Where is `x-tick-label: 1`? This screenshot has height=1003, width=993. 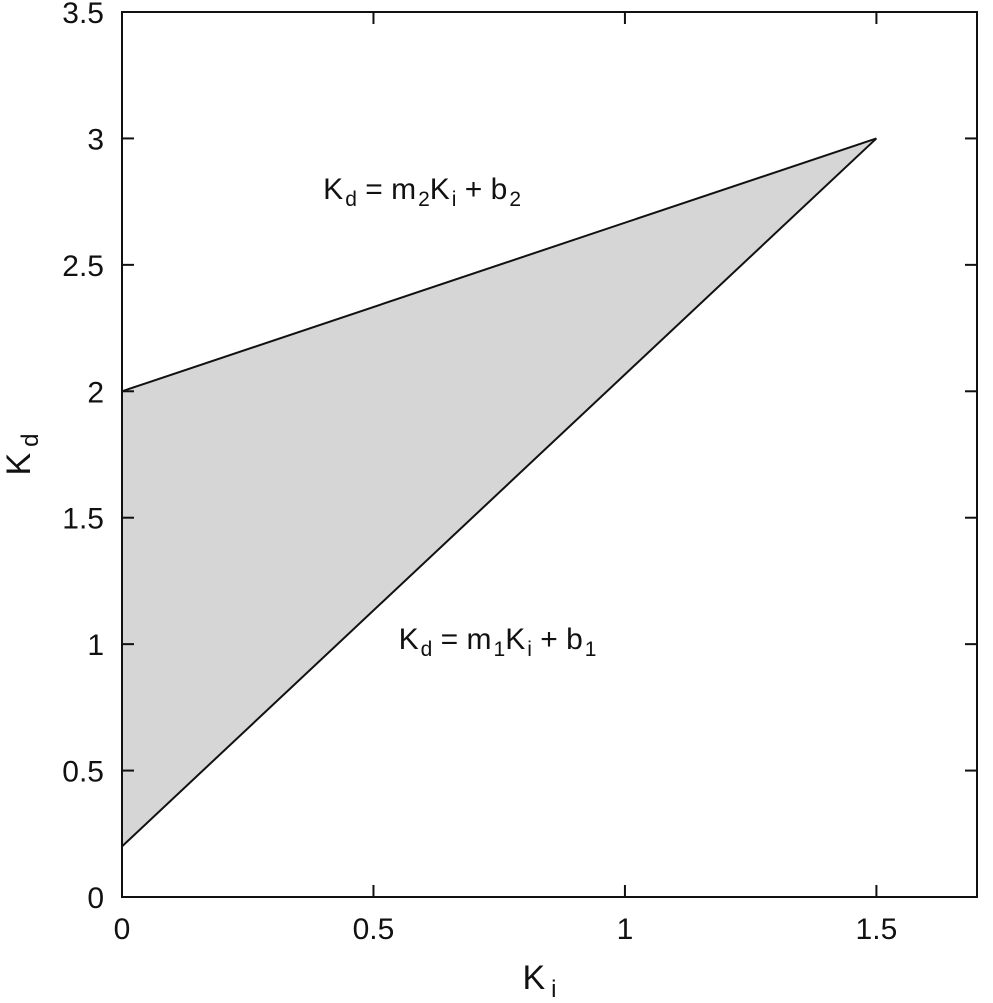
x-tick-label: 1 is located at coordinates (625, 929).